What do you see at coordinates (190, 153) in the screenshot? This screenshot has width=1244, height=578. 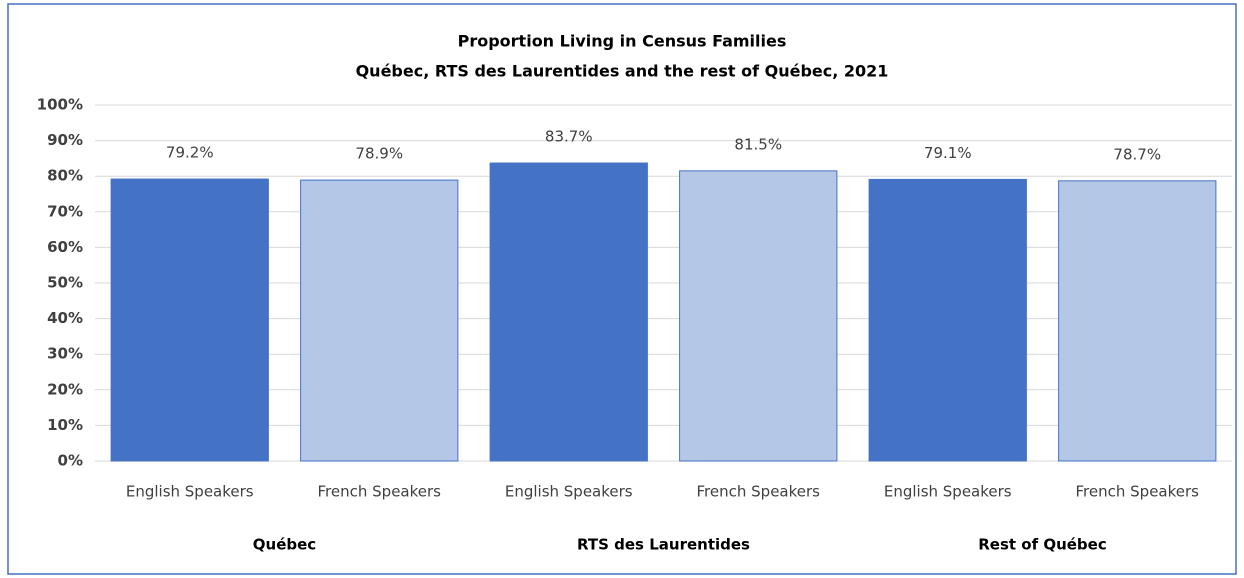 I see `value-label: 79.2%` at bounding box center [190, 153].